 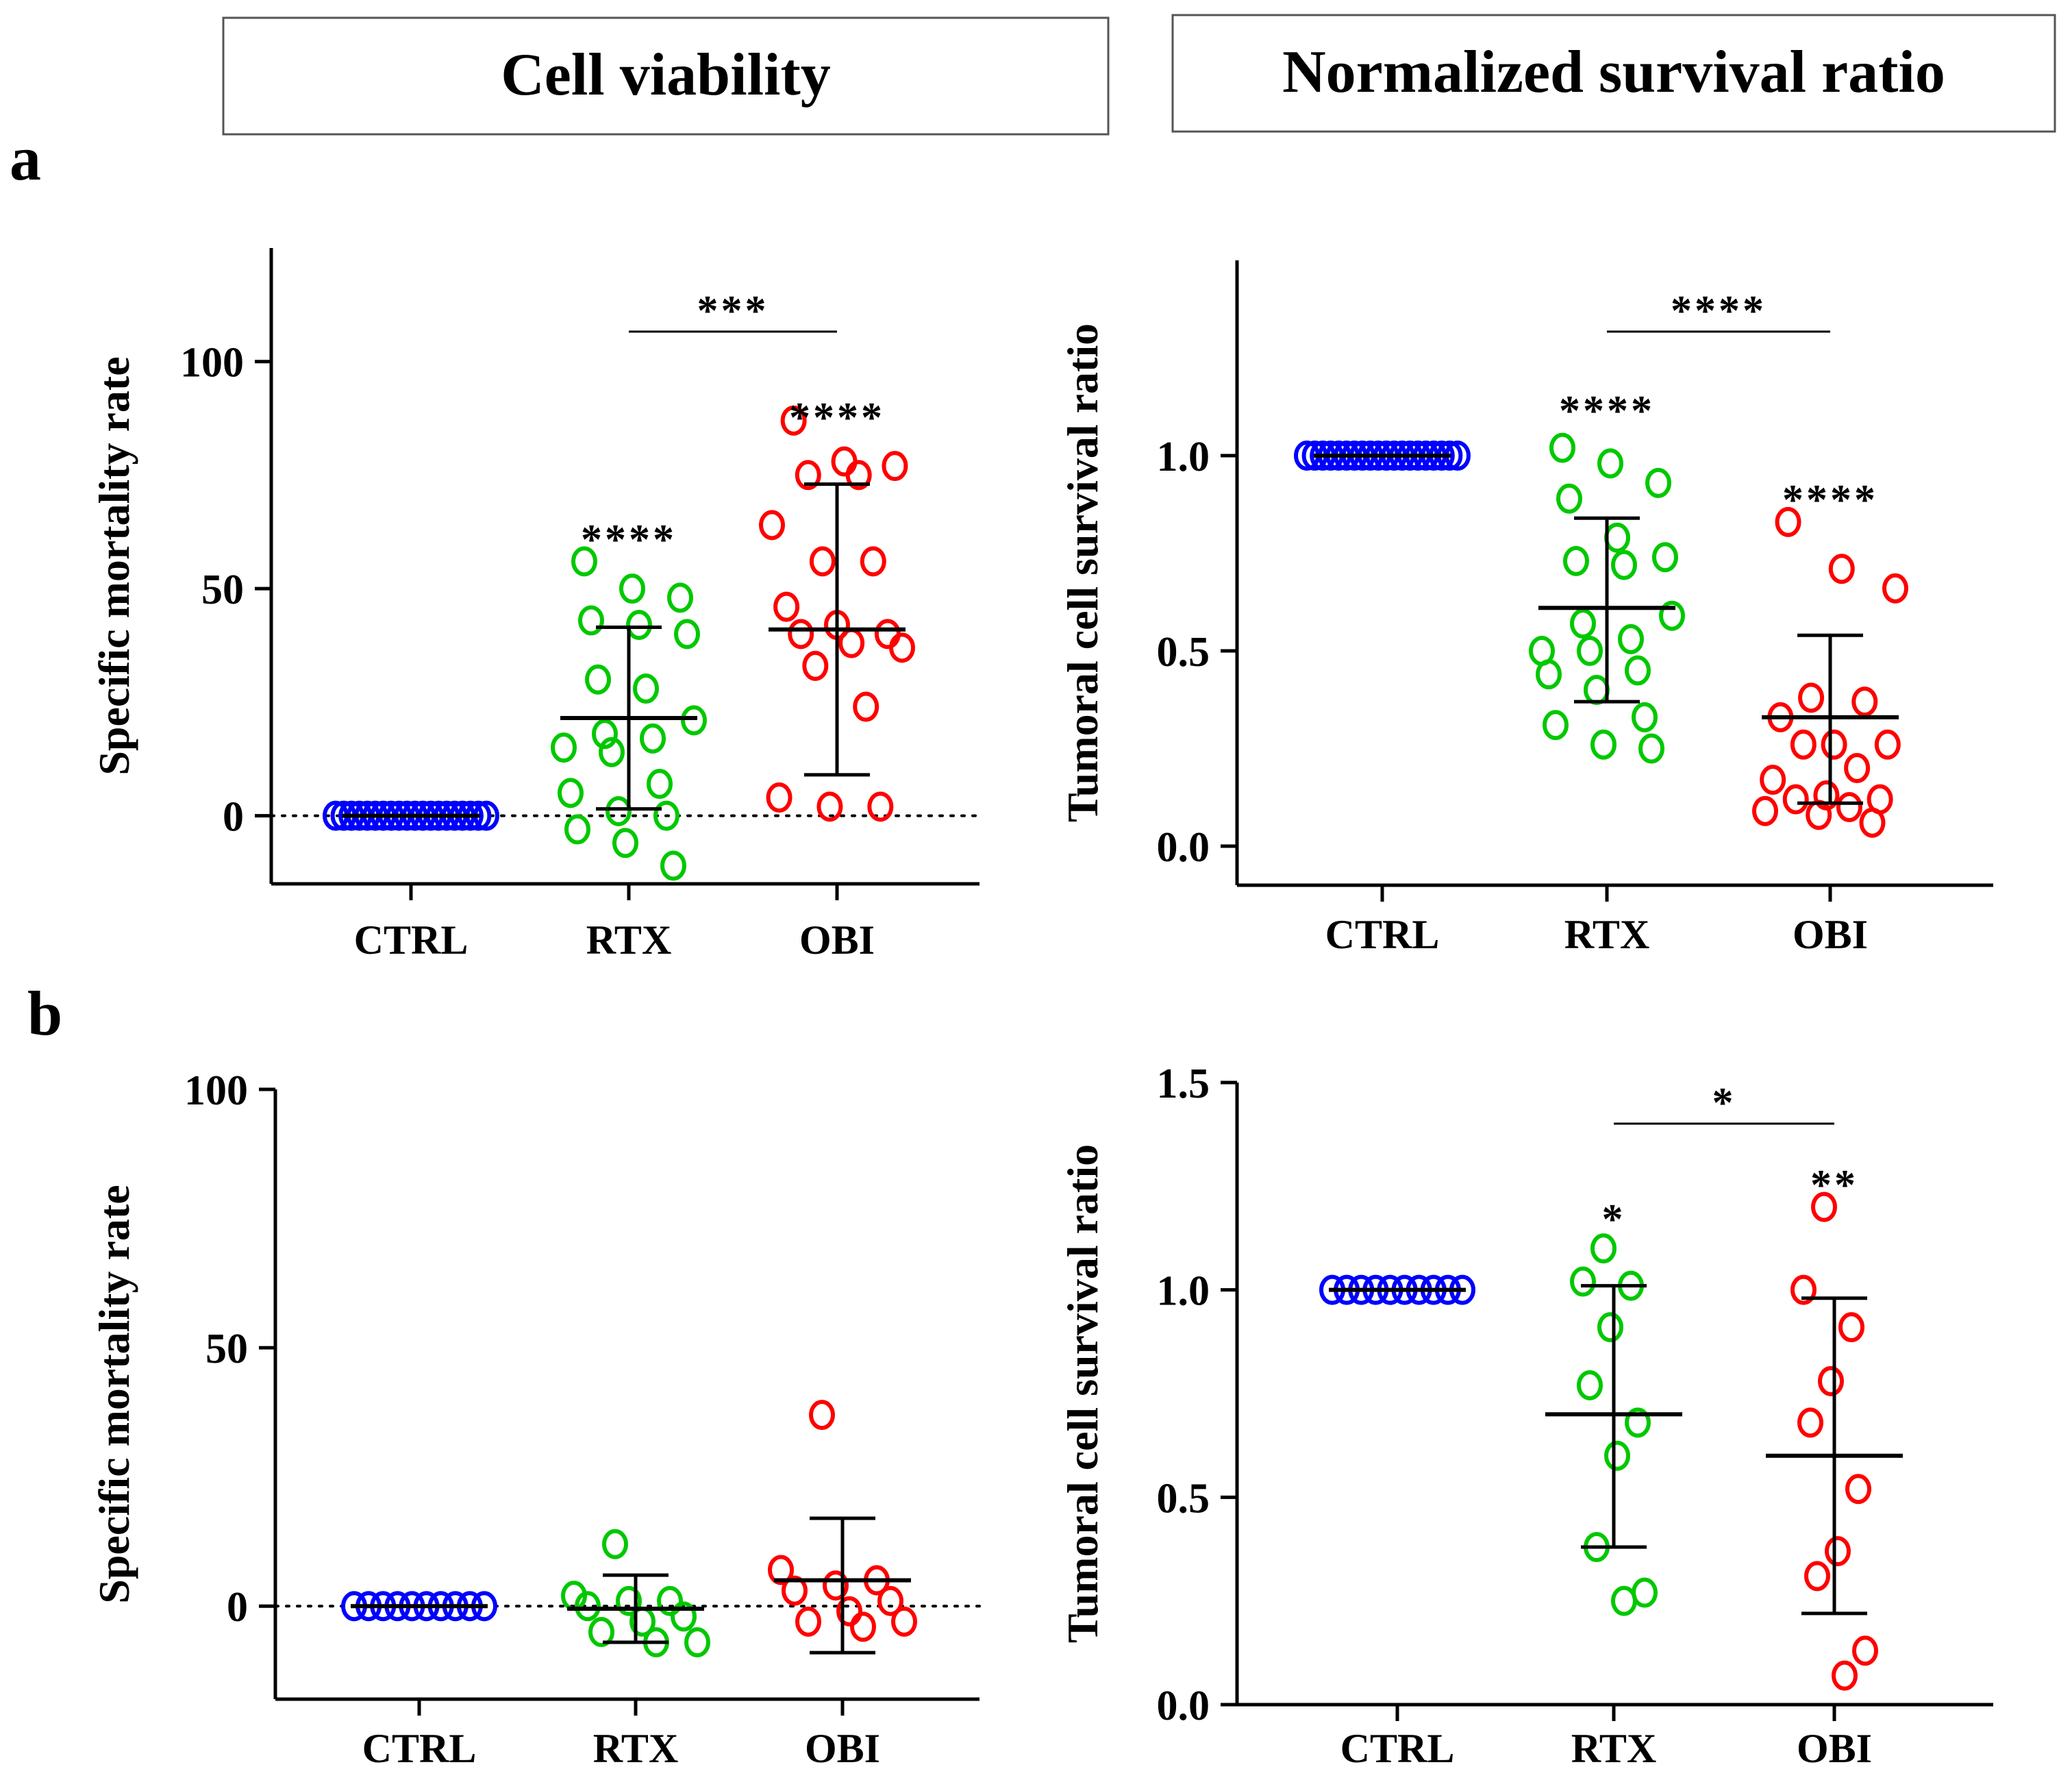 What do you see at coordinates (1183, 1084) in the screenshot?
I see `y-tick-label: 1.5` at bounding box center [1183, 1084].